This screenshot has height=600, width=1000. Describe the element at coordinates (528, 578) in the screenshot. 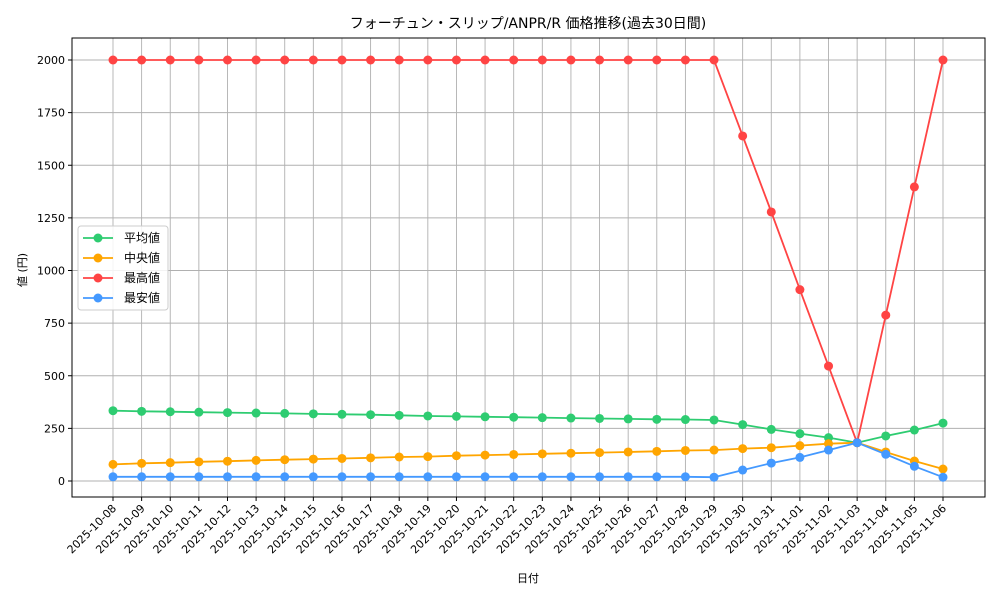

I see `x-axis-label: 日付` at that location.